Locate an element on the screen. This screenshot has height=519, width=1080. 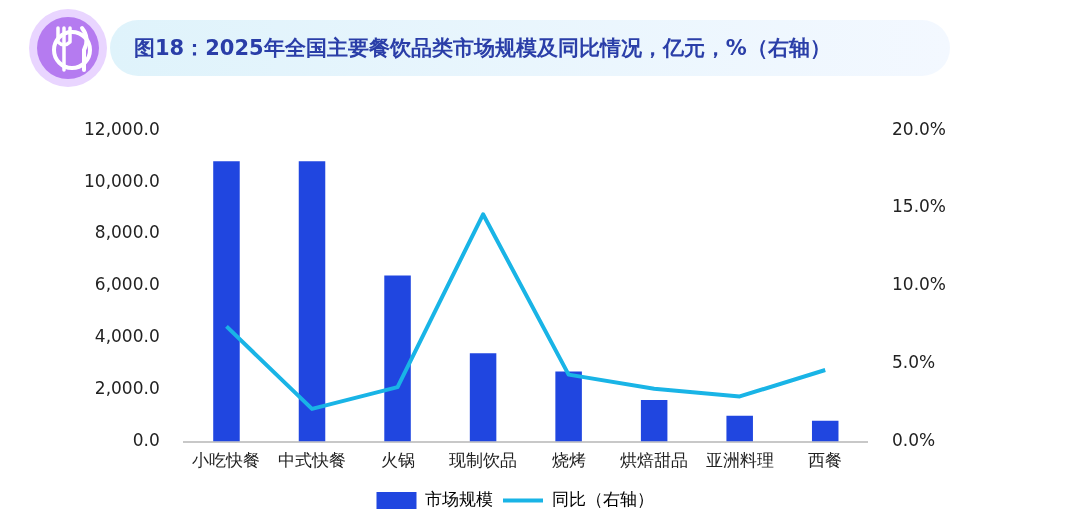
y2-tick-label: 20.0% is located at coordinates (919, 128).